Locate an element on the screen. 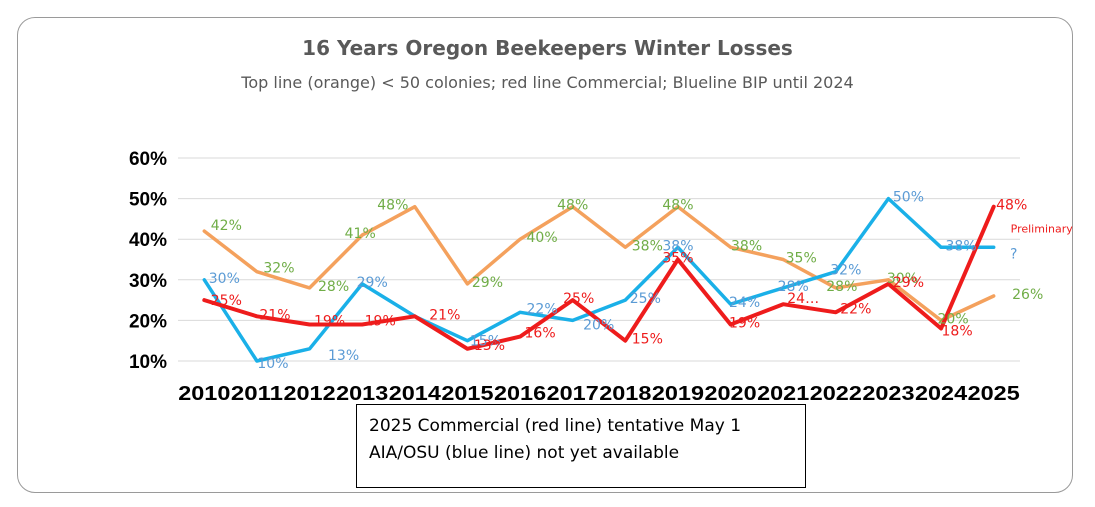 This screenshot has width=1095, height=507. red-data-label: 18% is located at coordinates (957, 332).